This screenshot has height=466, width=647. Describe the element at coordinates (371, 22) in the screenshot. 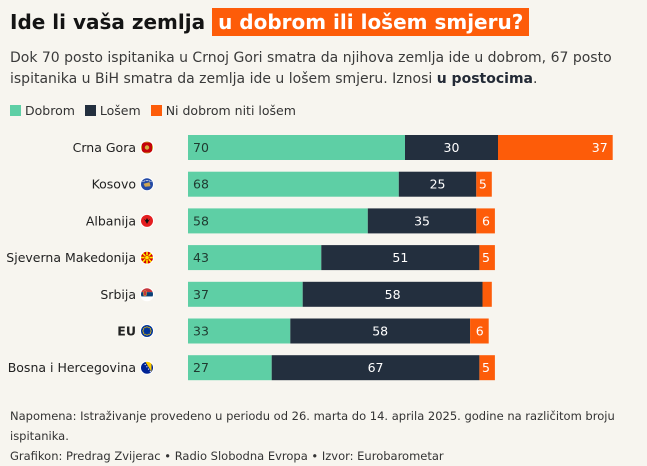

I see `title-highlight: u dobrom ili lošem smjeru?` at that location.